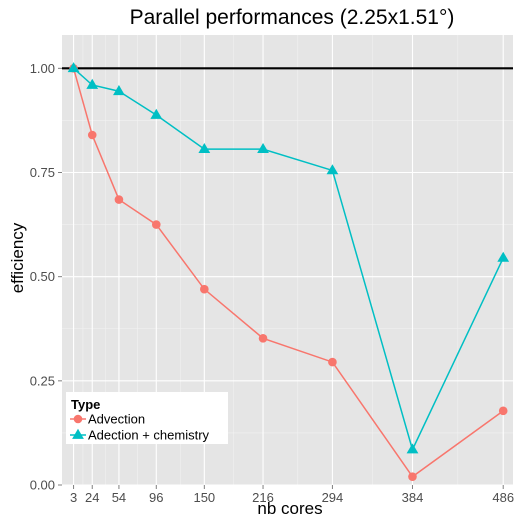 Image resolution: width=516 pixels, height=520 pixels. What do you see at coordinates (17, 257) in the screenshot?
I see `y-axis-title: efficiency` at bounding box center [17, 257].